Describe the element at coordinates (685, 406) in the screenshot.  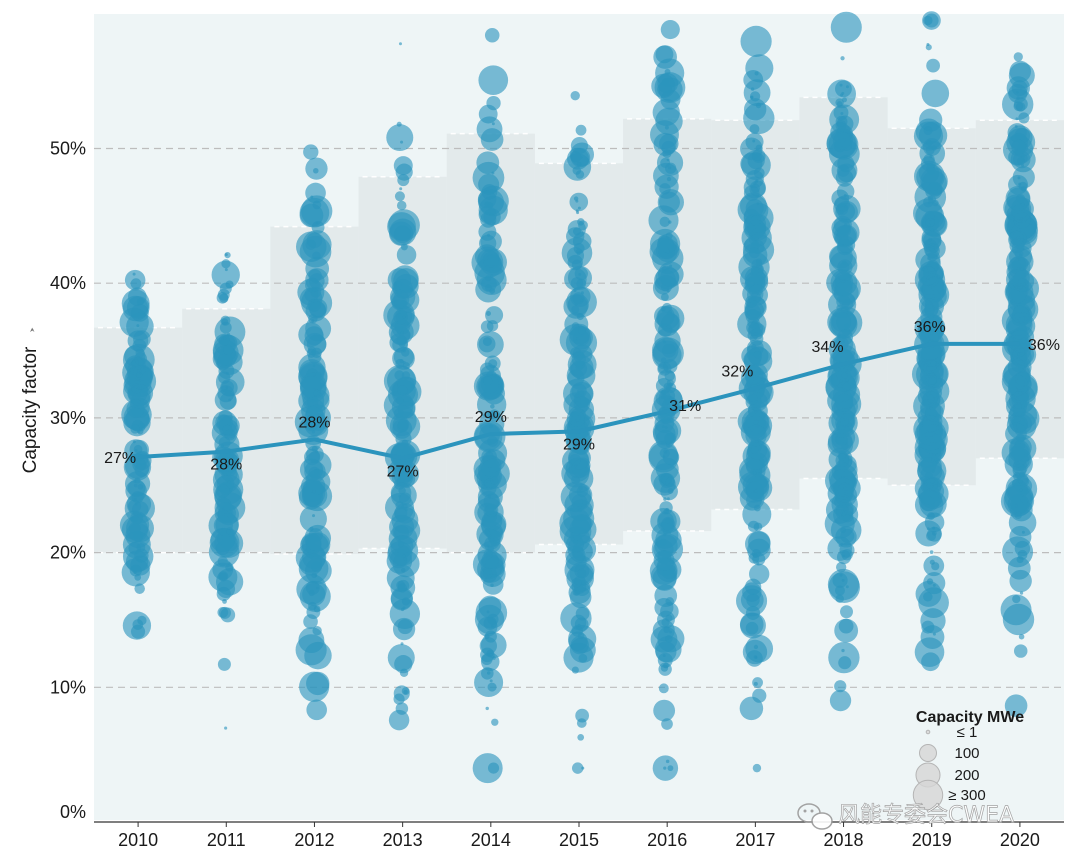
I see `median-label: 31%` at that location.